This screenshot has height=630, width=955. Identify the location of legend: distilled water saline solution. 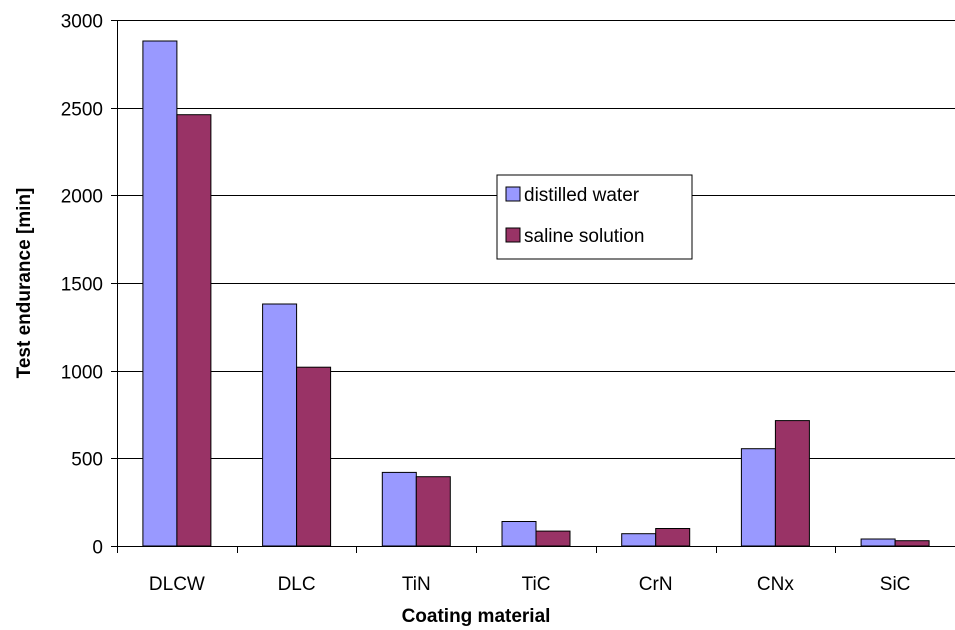
(594, 217).